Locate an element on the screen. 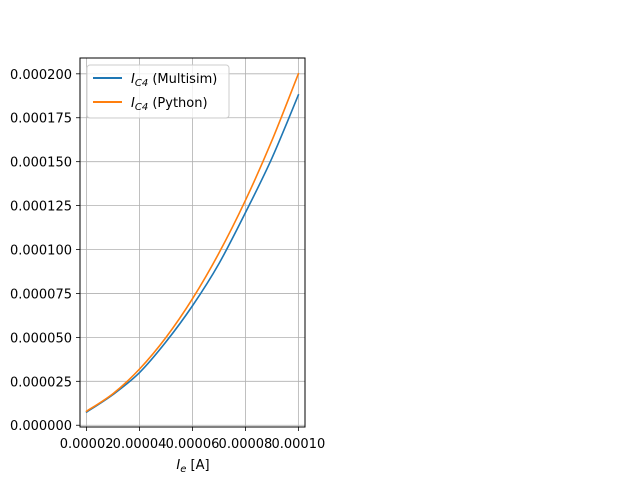 The height and width of the screenshot is (480, 640). x-tick-label: 0.00008 is located at coordinates (246, 444).